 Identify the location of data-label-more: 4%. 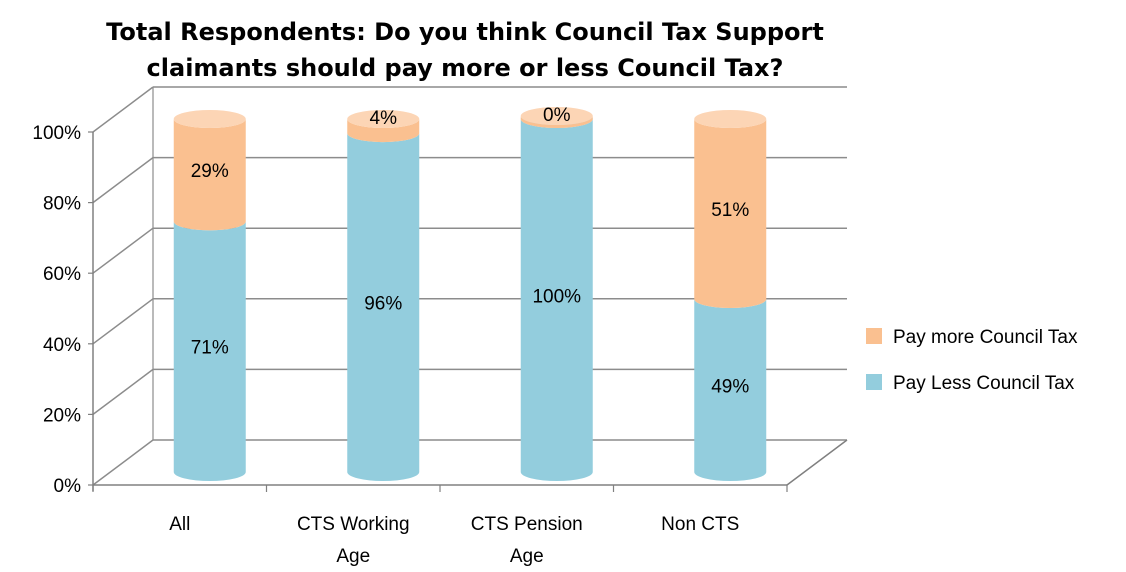
(384, 118).